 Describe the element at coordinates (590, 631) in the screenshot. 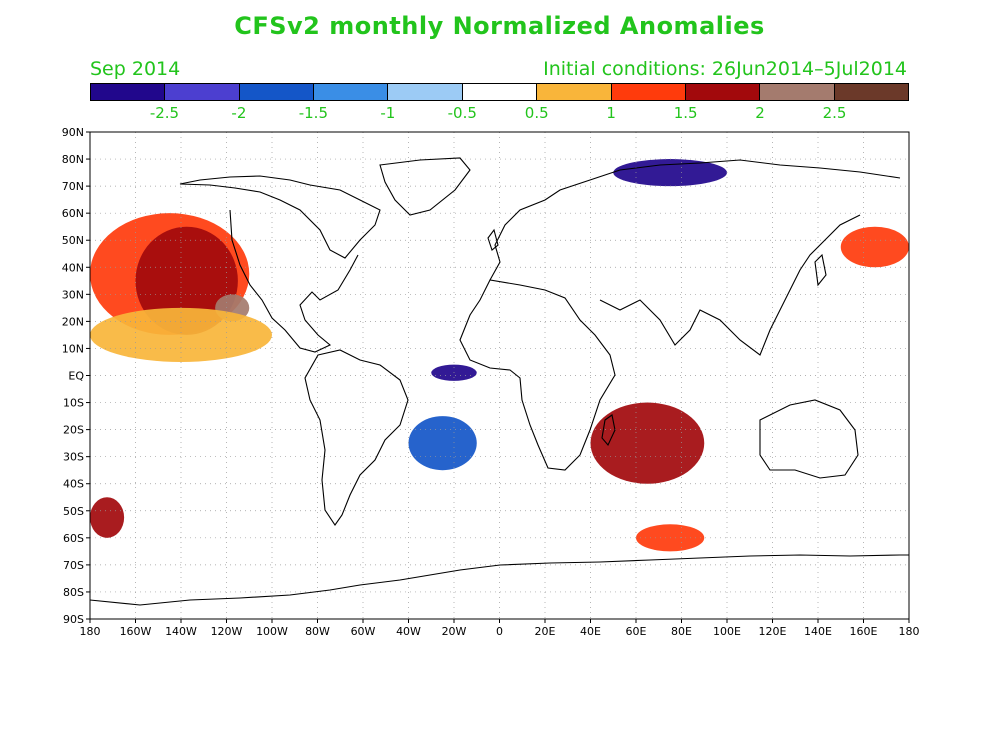

I see `lon-tick-label: 40E` at that location.